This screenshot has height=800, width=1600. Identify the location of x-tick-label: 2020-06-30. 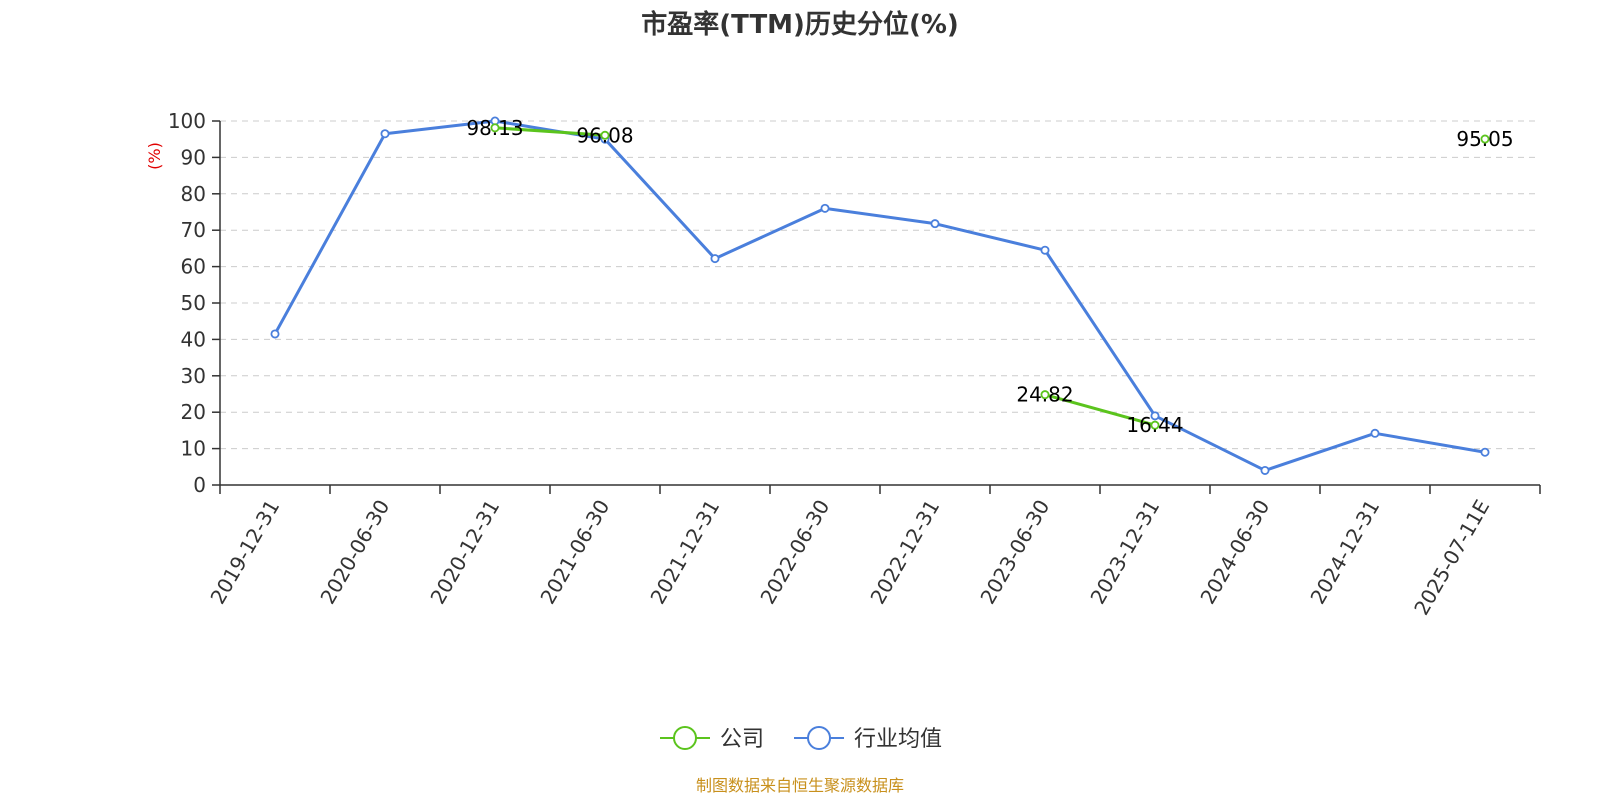
(354, 552).